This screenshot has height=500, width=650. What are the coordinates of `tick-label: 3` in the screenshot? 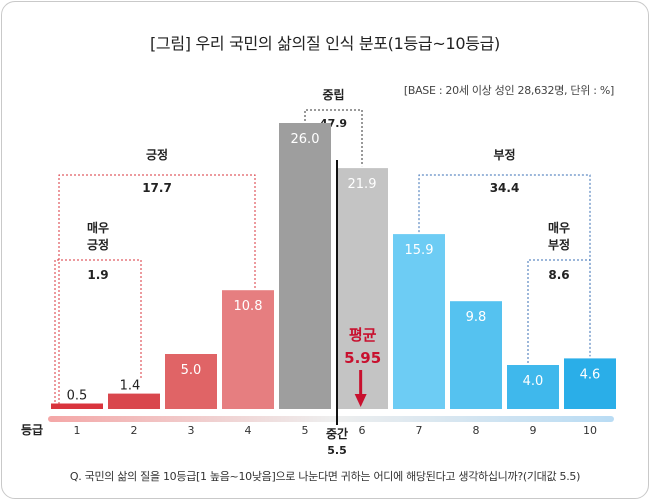 It's located at (191, 430).